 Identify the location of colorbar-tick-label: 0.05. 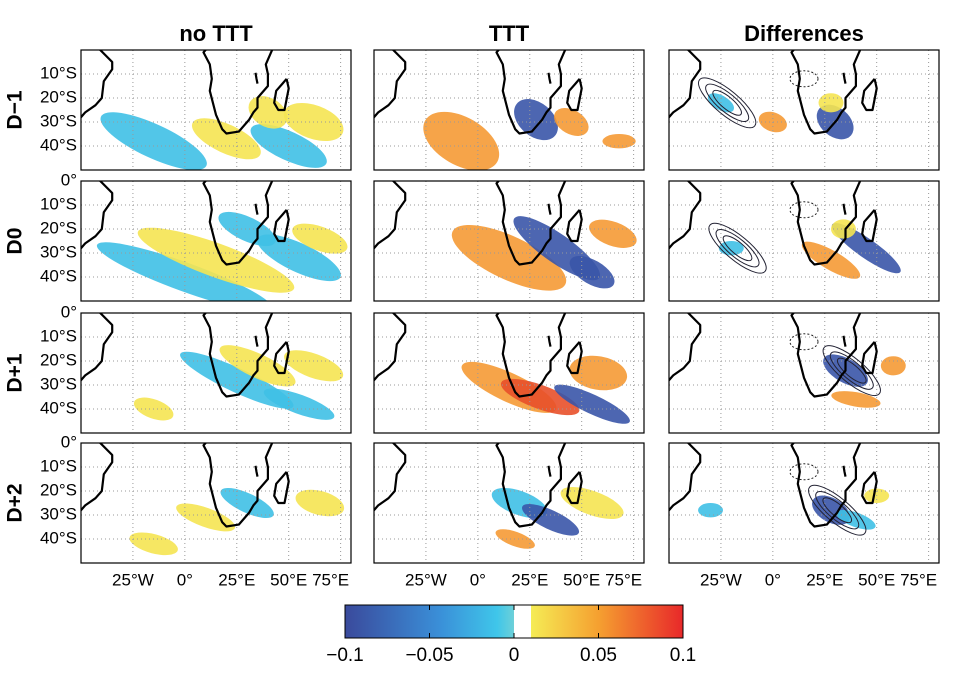
(598, 655).